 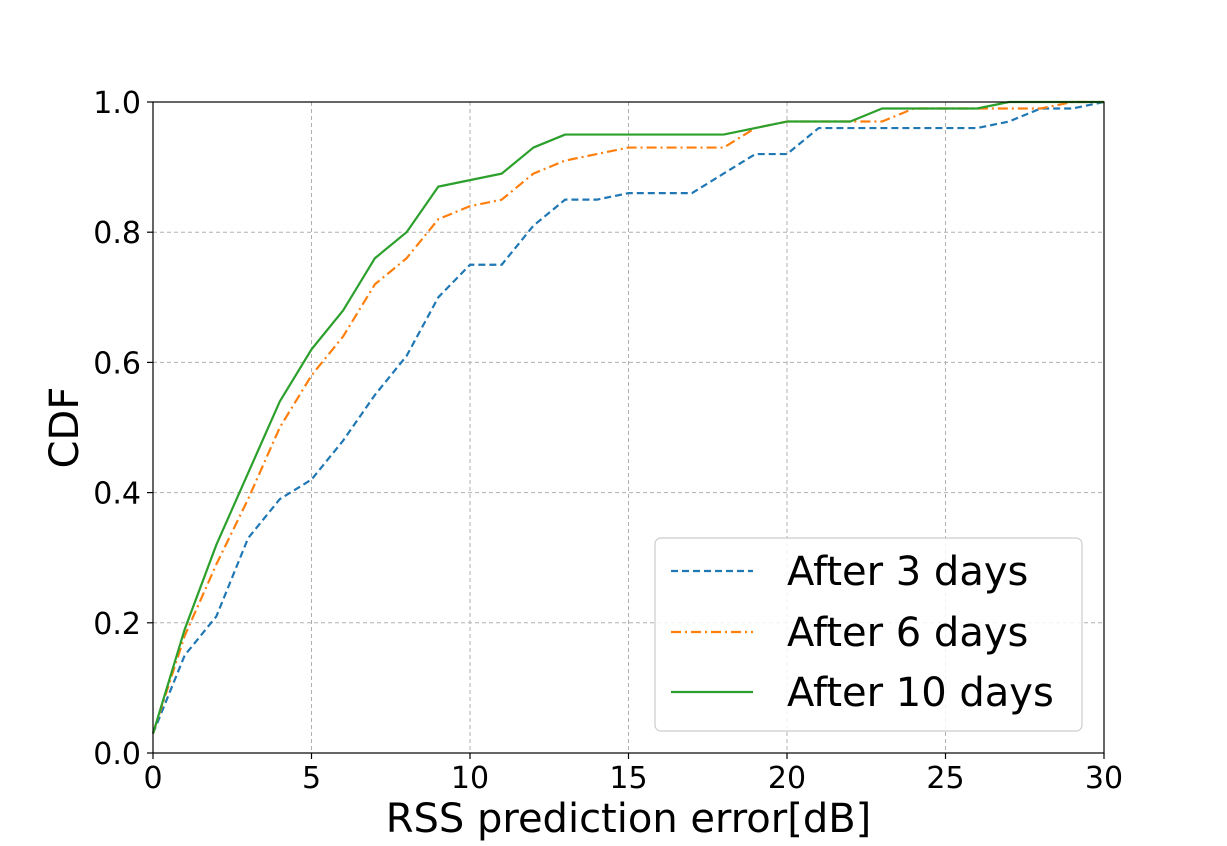 What do you see at coordinates (117, 103) in the screenshot?
I see `y-tick-label: 1.0` at bounding box center [117, 103].